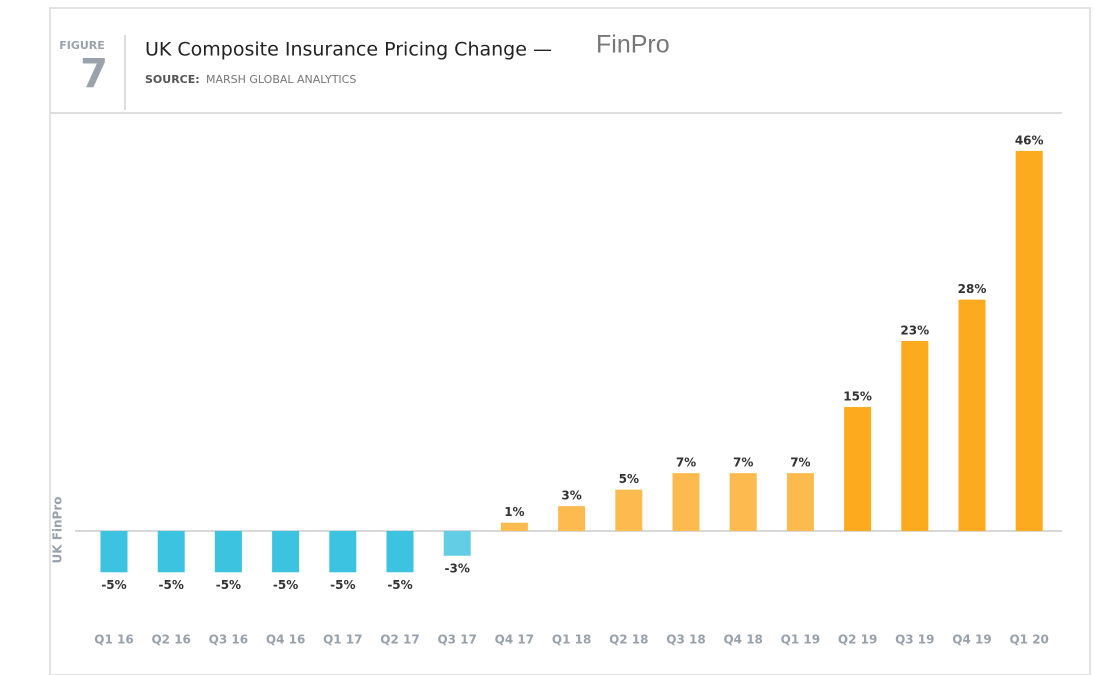 The height and width of the screenshot is (675, 1095). Describe the element at coordinates (1028, 640) in the screenshot. I see `x-tick-label: Q1 20` at that location.